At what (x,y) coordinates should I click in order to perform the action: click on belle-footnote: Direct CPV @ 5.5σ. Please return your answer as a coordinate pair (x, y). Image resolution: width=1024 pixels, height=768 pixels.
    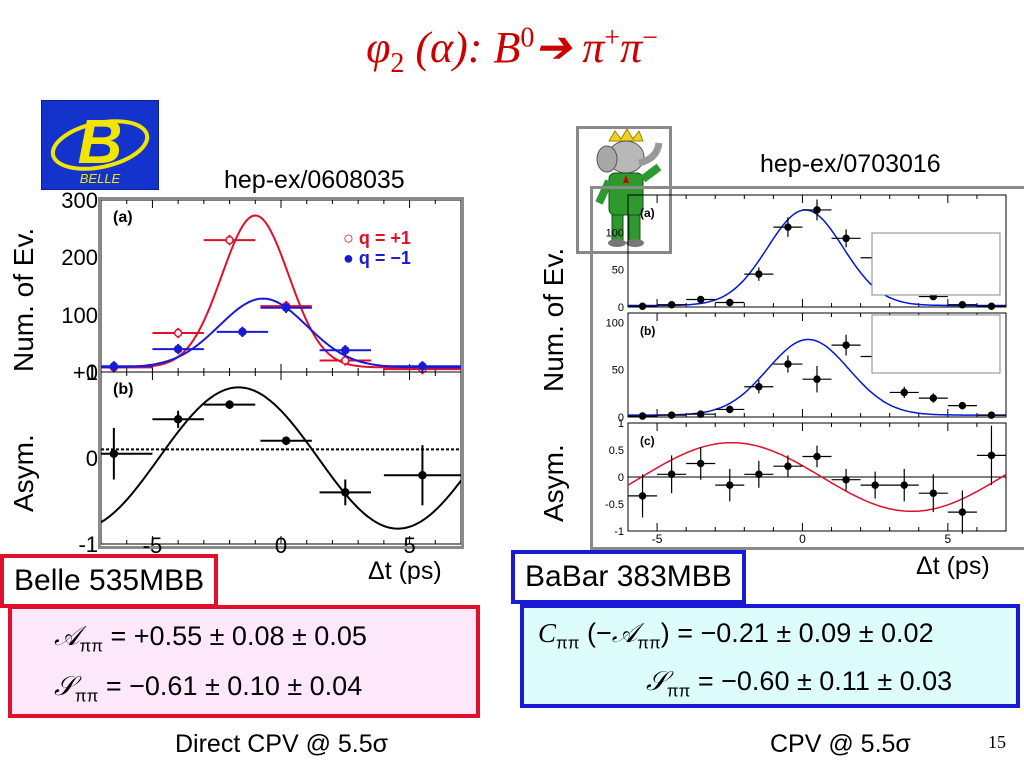
    Looking at the image, I should click on (282, 744).